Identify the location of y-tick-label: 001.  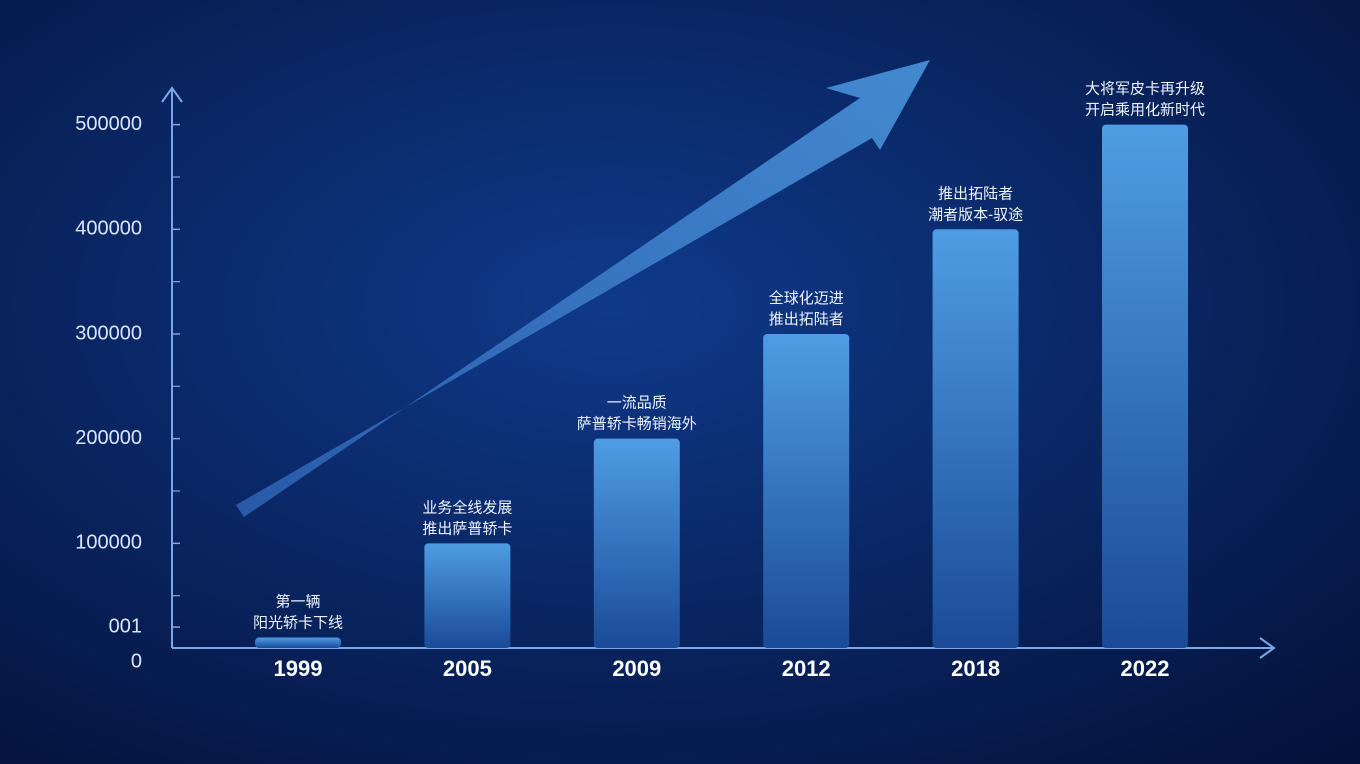
(125, 626).